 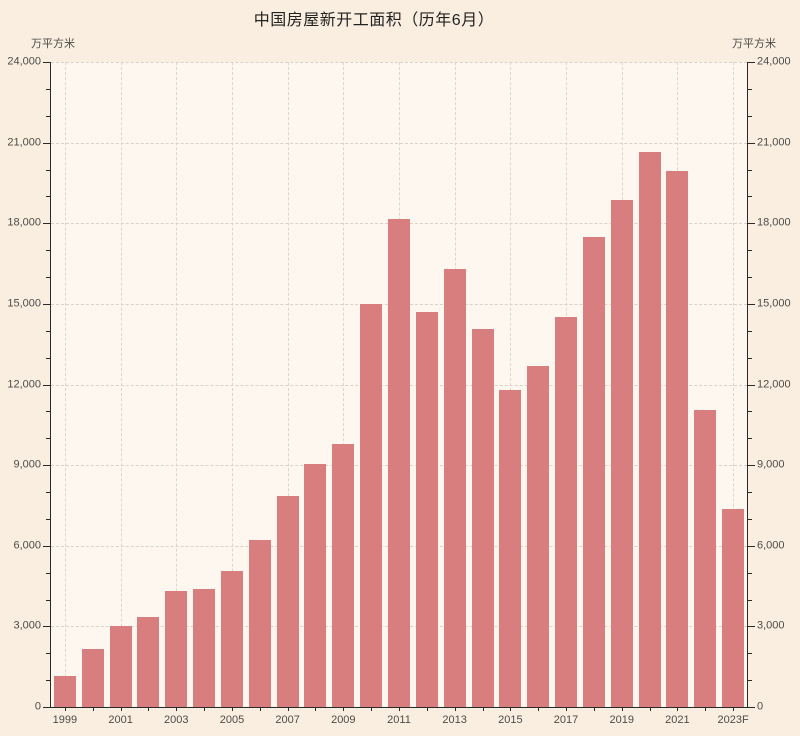 What do you see at coordinates (678, 709) in the screenshot?
I see `x-tick-2021` at bounding box center [678, 709].